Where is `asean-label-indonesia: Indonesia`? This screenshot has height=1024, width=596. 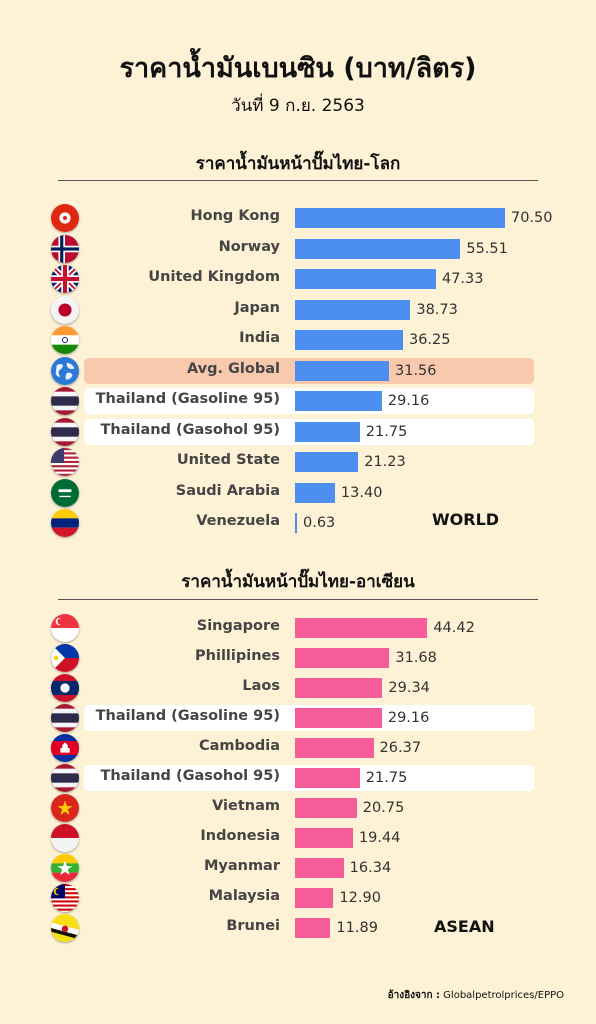
asean-label-indonesia: Indonesia is located at coordinates (240, 836).